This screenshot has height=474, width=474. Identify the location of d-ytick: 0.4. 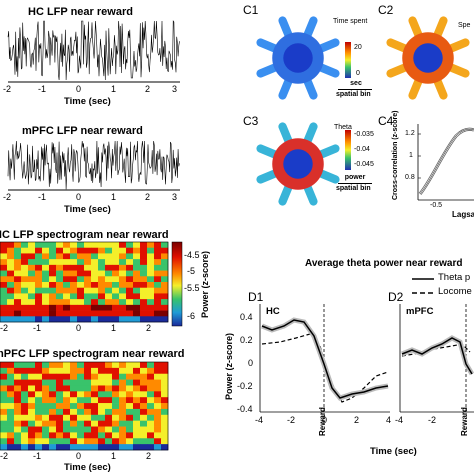
(246, 317).